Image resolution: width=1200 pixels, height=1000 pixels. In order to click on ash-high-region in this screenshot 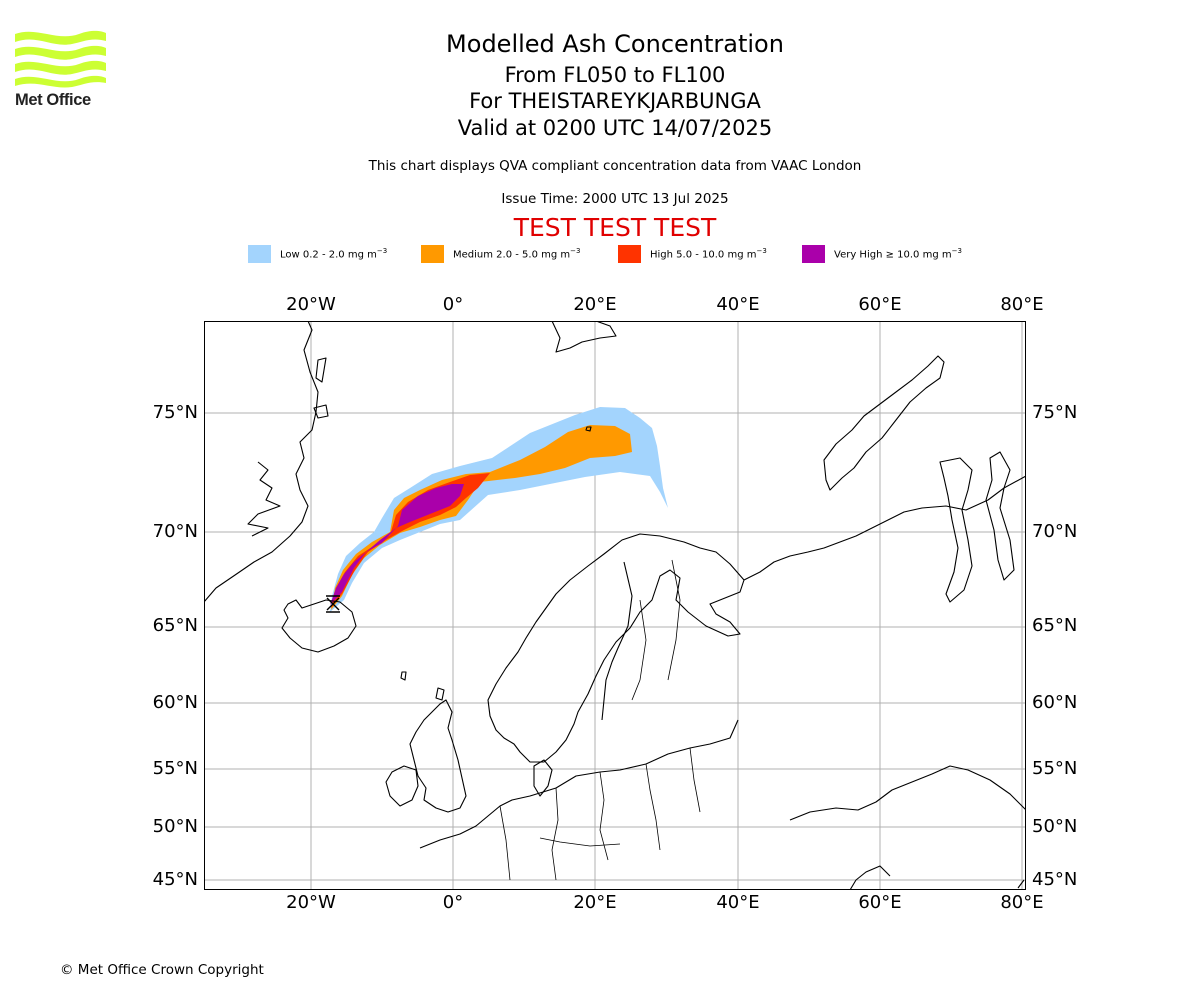, I will do `click(410, 540)`.